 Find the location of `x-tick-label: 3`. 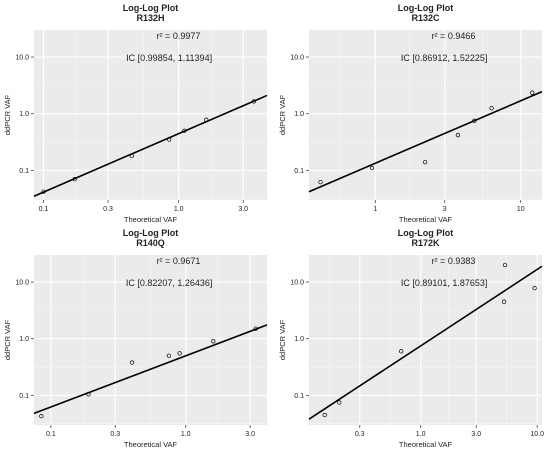

x-tick-label: 3 is located at coordinates (445, 209).